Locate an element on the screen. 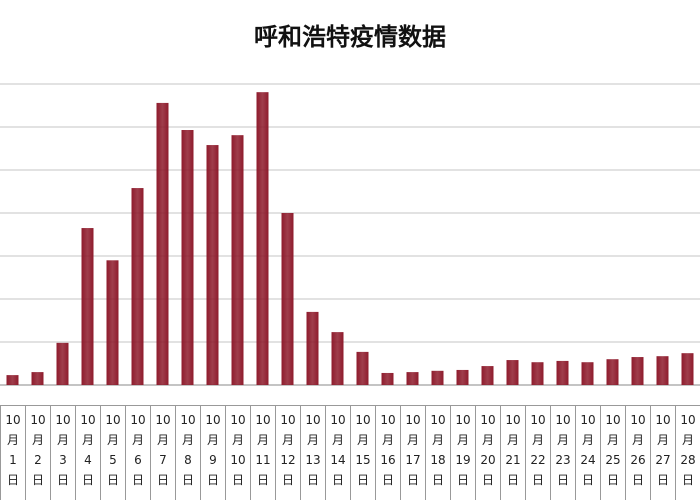 The width and height of the screenshot is (700, 500). x-tick-label: 10月26日 is located at coordinates (638, 450).